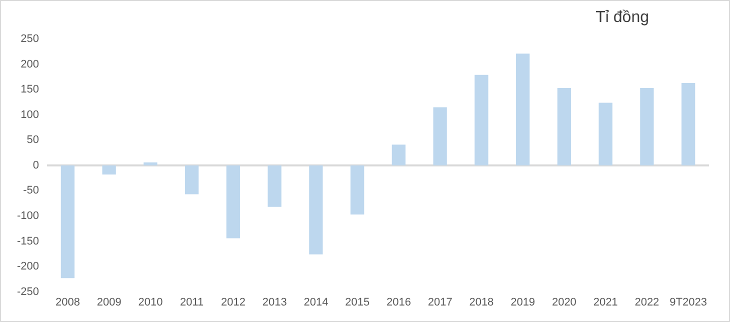  Describe the element at coordinates (30, 64) in the screenshot. I see `y-tick-label: 200` at that location.